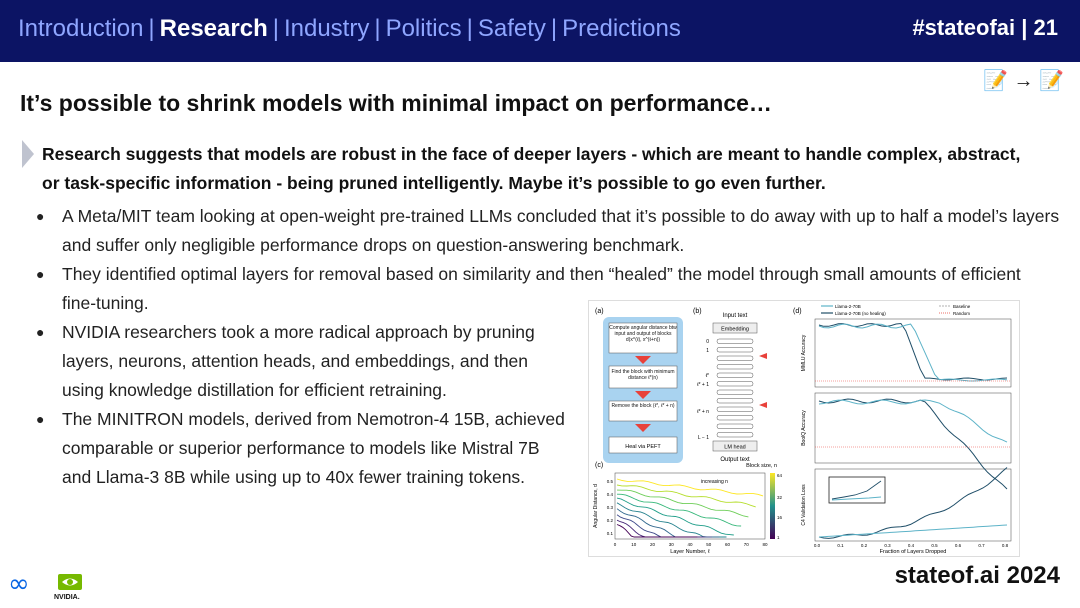  I want to click on colorbar-title: Block size, n, so click(761, 466).